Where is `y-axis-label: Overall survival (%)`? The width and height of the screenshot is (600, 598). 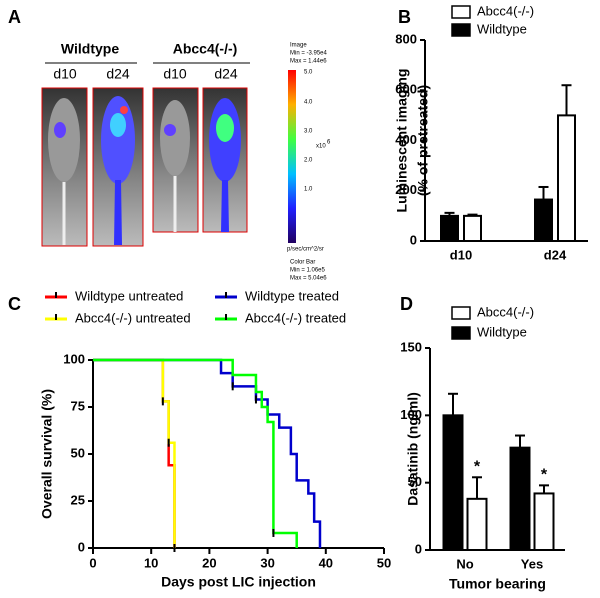
y-axis-label: Overall survival (%) is located at coordinates (47, 454).